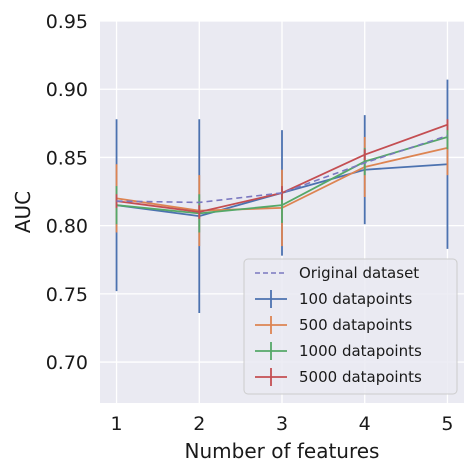  I want to click on y-tick-label: 0.75, so click(67, 295).